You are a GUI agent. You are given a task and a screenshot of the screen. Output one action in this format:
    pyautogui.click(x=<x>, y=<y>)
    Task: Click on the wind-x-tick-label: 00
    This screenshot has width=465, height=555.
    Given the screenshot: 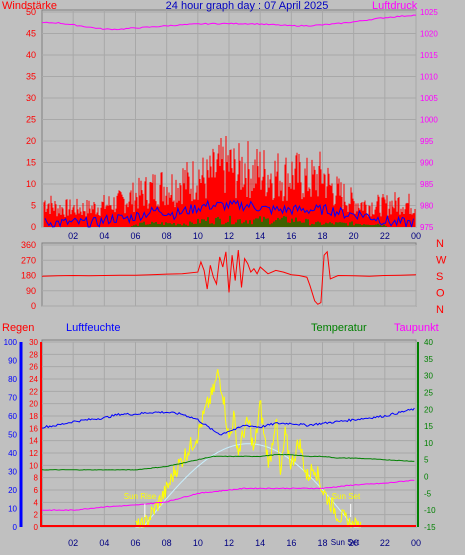 What is the action you would take?
    pyautogui.click(x=416, y=236)
    